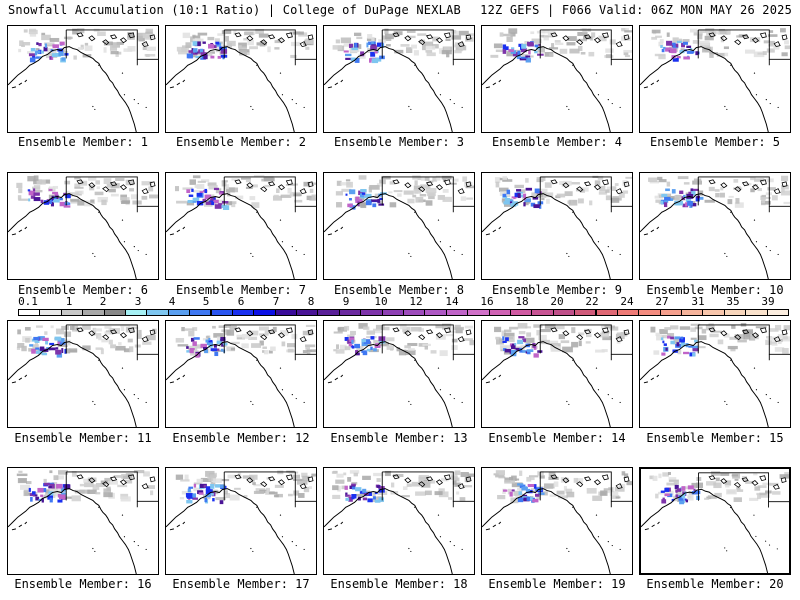 The width and height of the screenshot is (800, 600). I want to click on colorbar-tick-label: 39, so click(768, 301).